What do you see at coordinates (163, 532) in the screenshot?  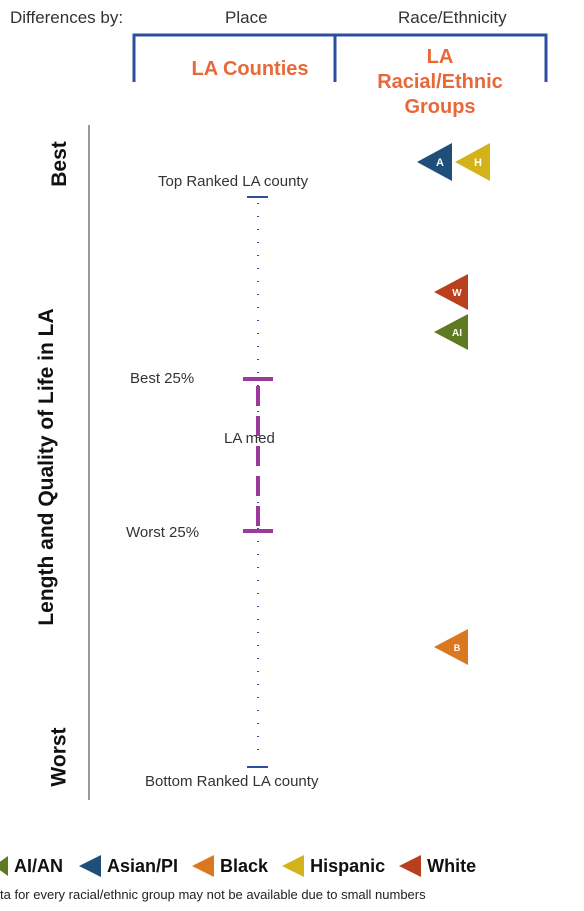 I see `worst25-label: Worst 25%` at bounding box center [163, 532].